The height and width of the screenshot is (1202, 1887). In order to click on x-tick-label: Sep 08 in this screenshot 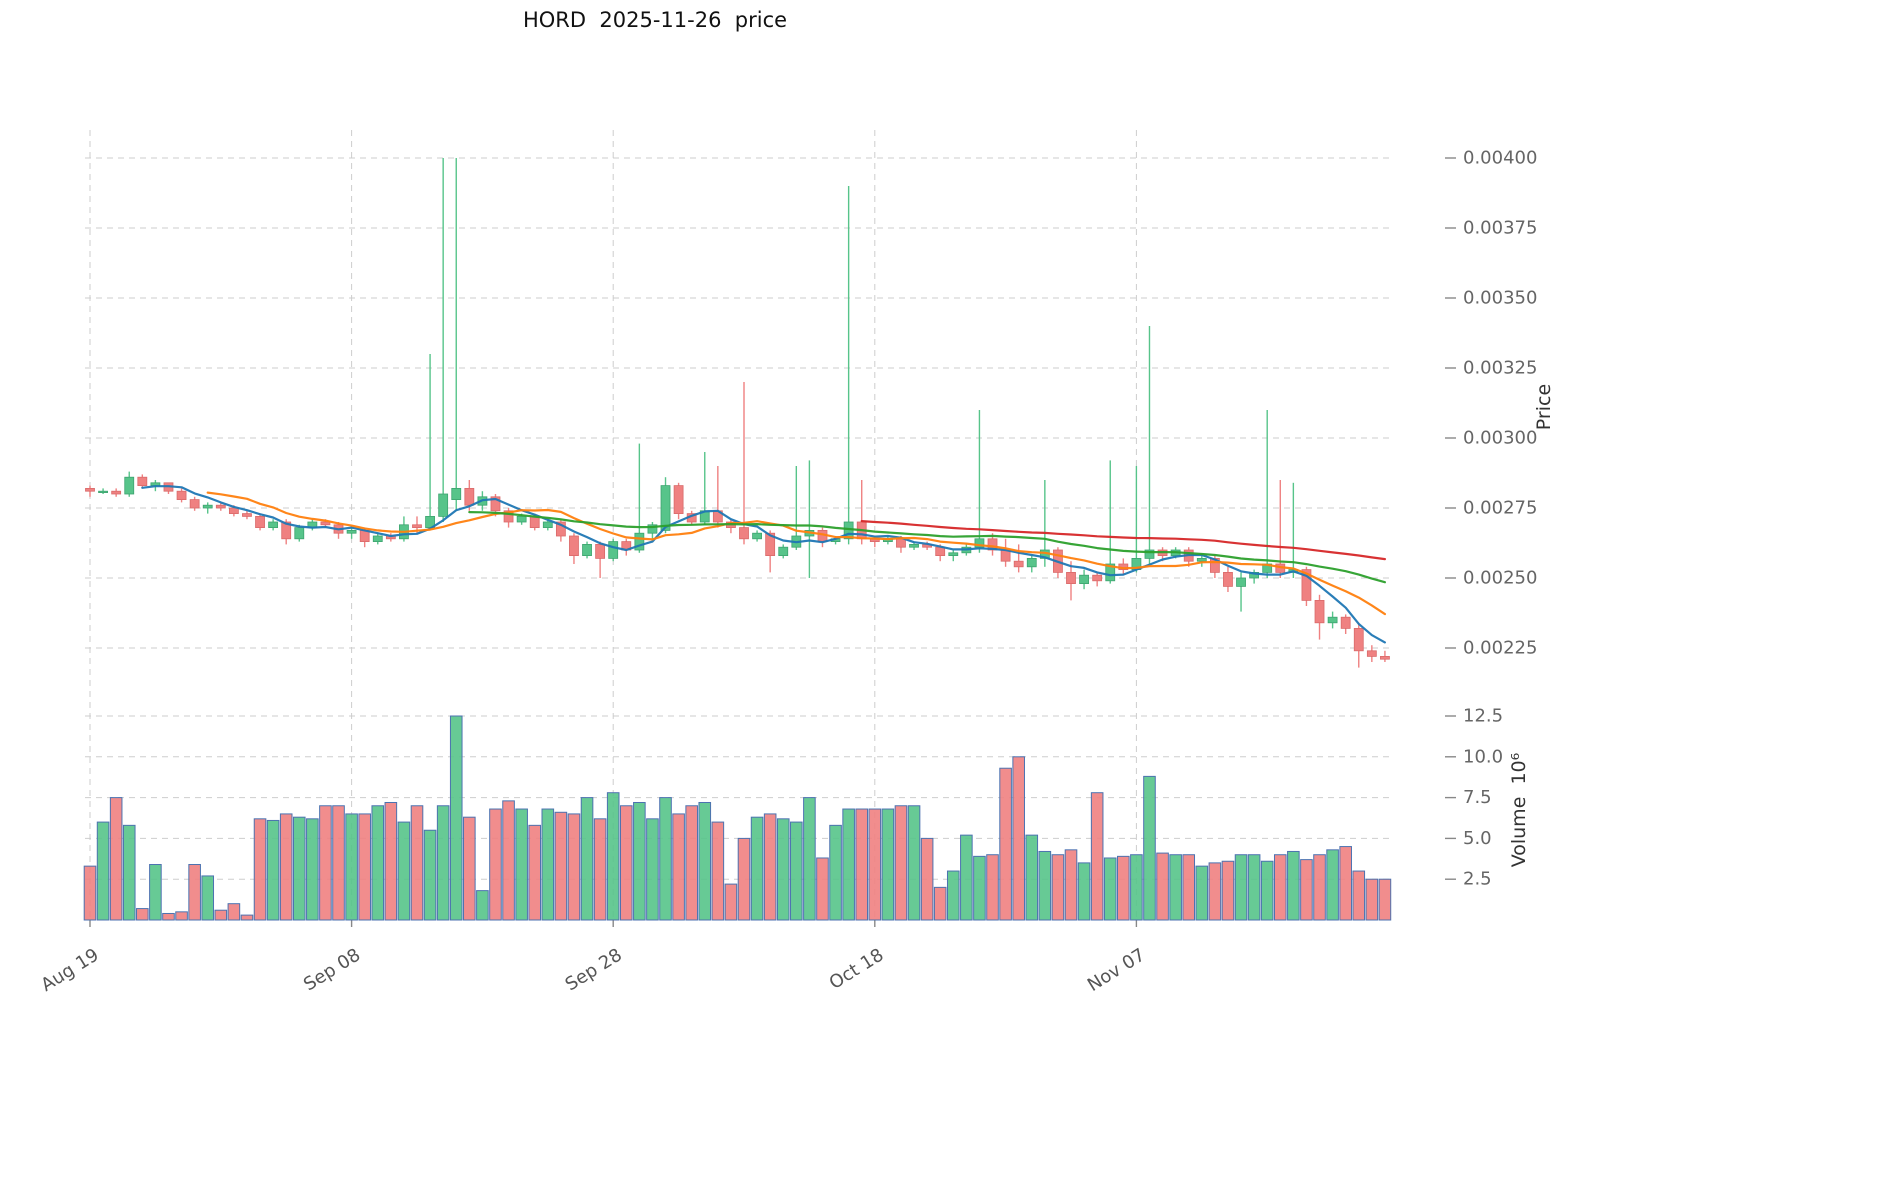, I will do `click(332, 969)`.